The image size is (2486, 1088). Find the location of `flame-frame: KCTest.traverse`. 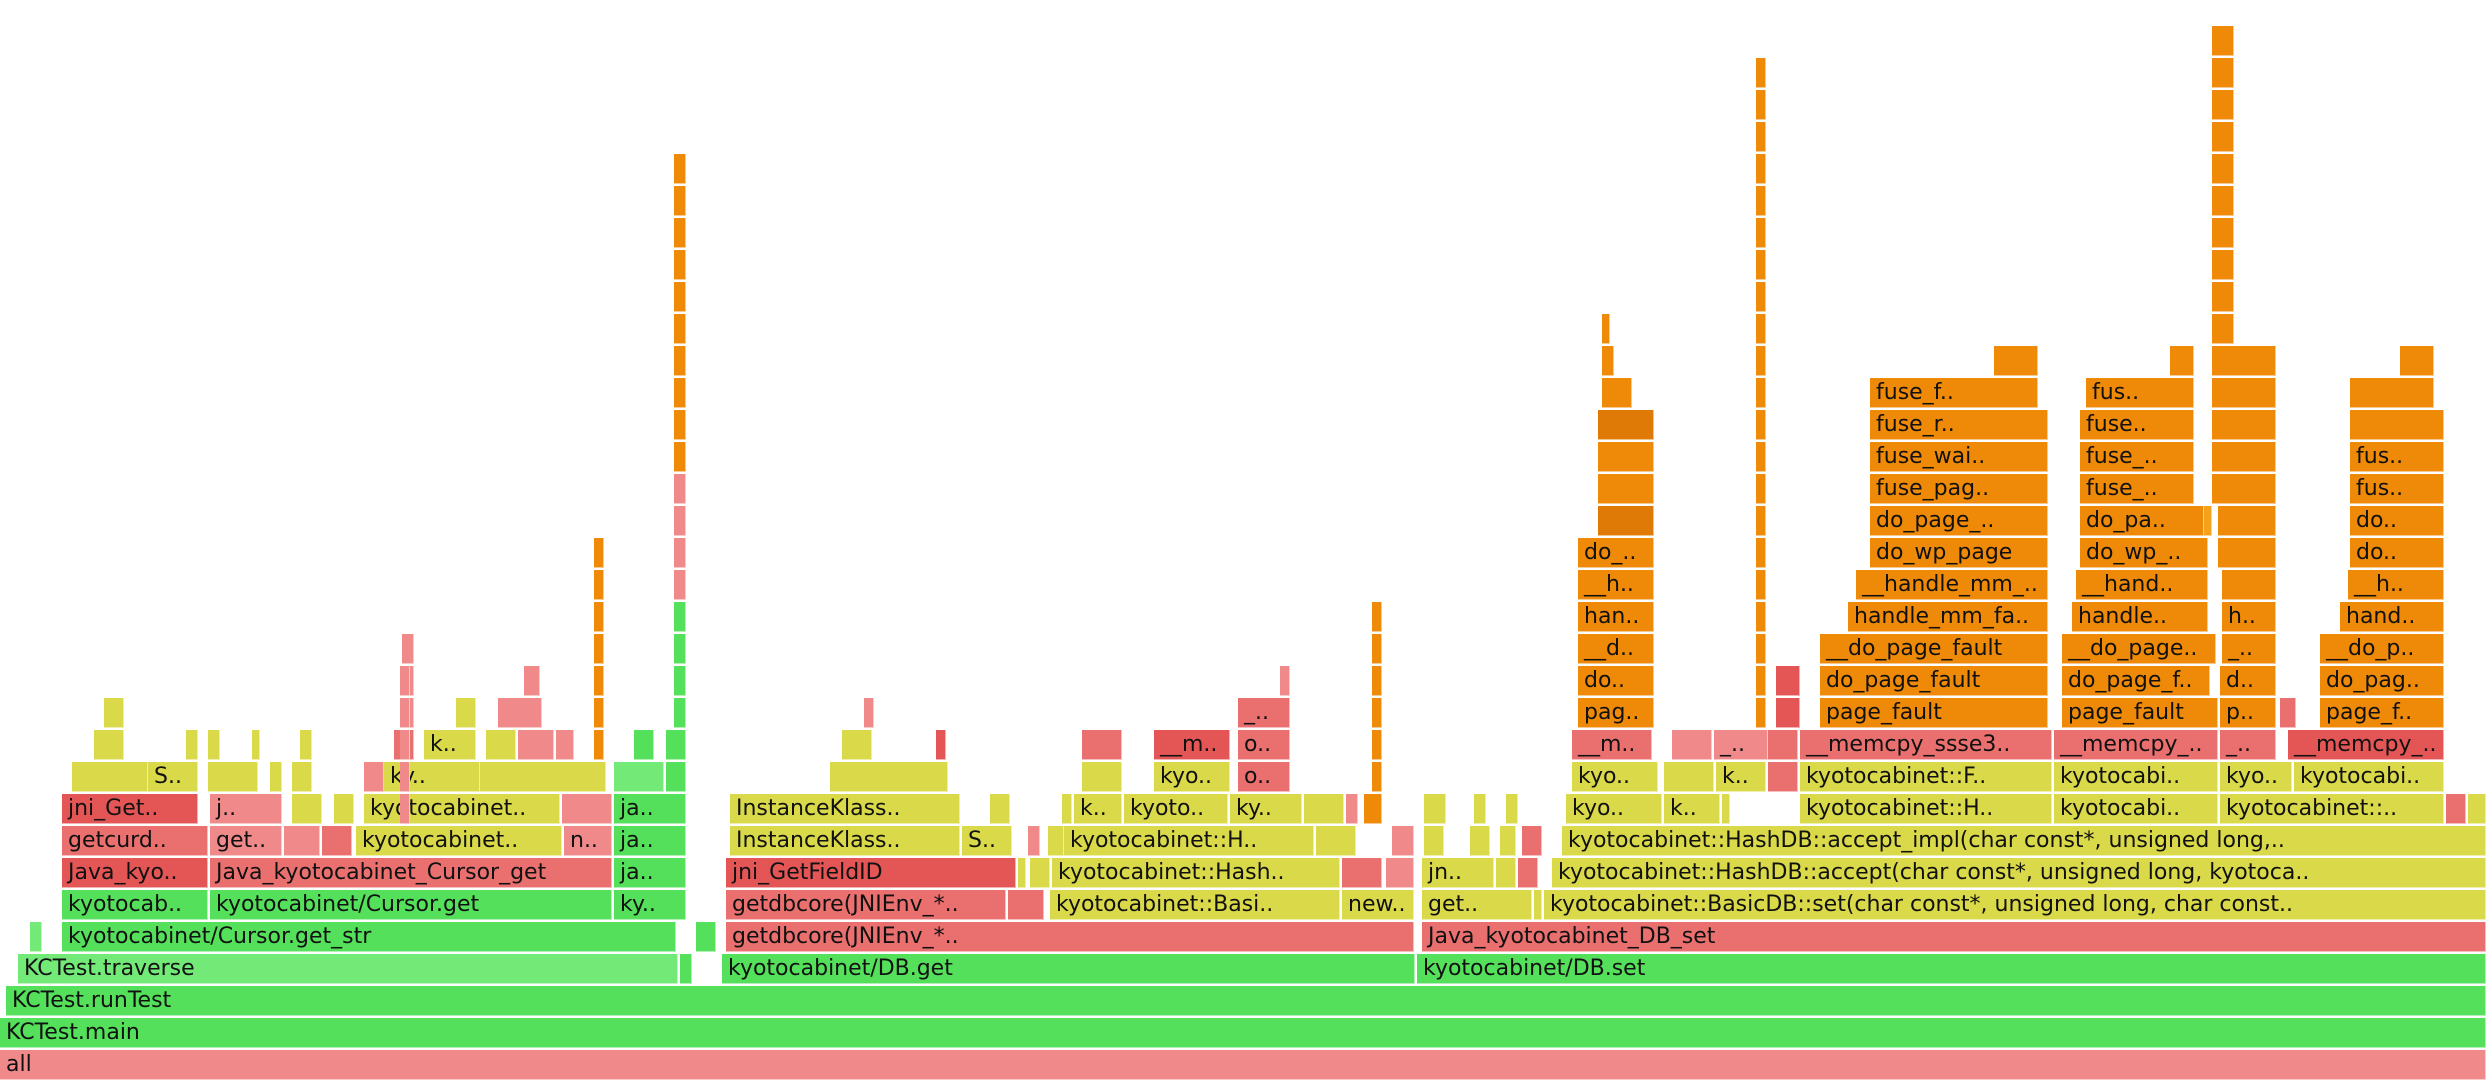

flame-frame: KCTest.traverse is located at coordinates (348, 969).